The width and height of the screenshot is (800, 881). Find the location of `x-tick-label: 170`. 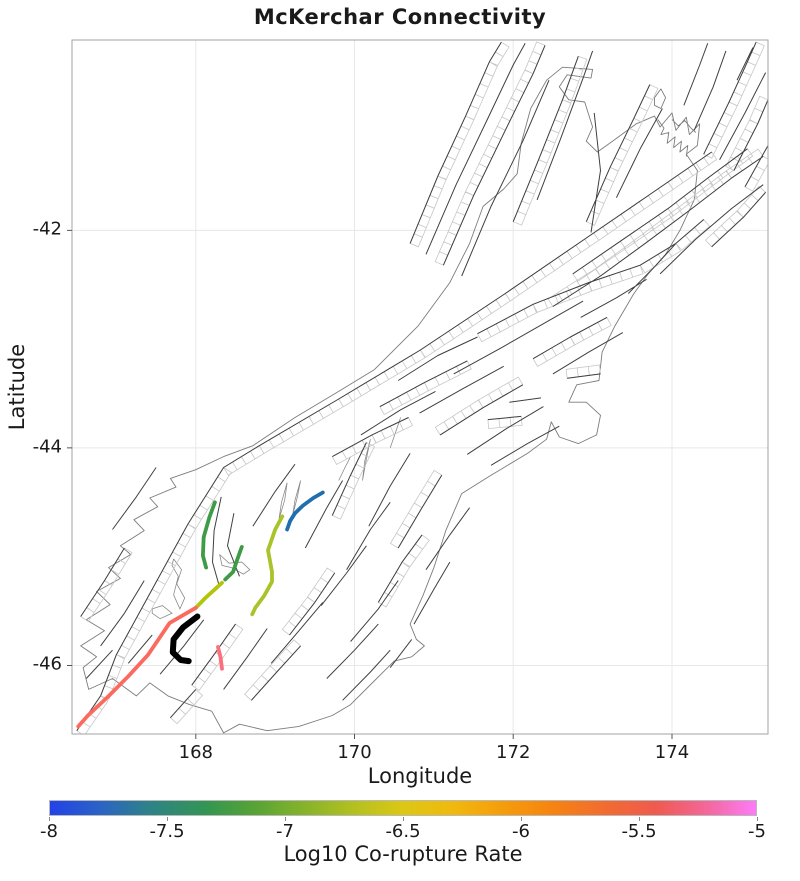

x-tick-label: 170 is located at coordinates (354, 752).